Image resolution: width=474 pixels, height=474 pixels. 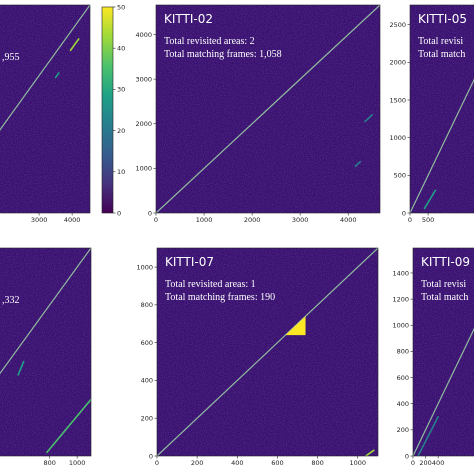 What do you see at coordinates (400, 273) in the screenshot?
I see `y-tick-label: 1400` at bounding box center [400, 273].